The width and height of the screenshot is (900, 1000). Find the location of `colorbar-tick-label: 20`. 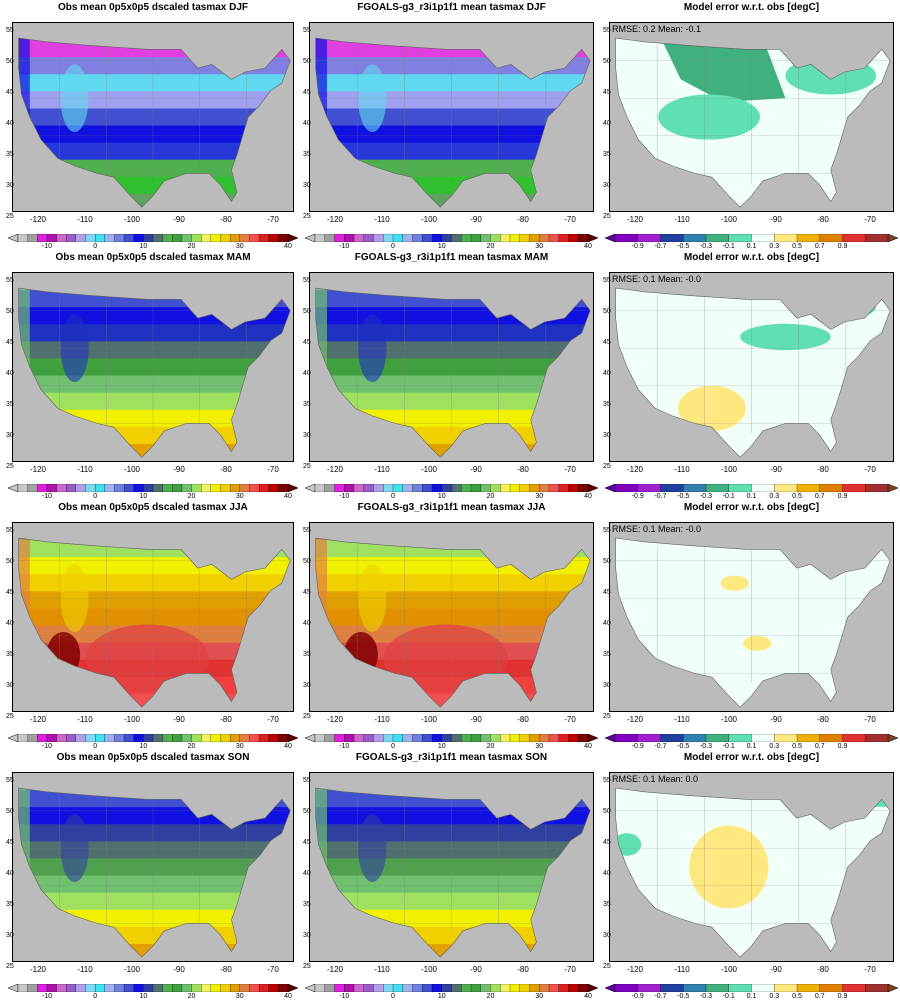

colorbar-tick-label: 20 is located at coordinates (191, 246).